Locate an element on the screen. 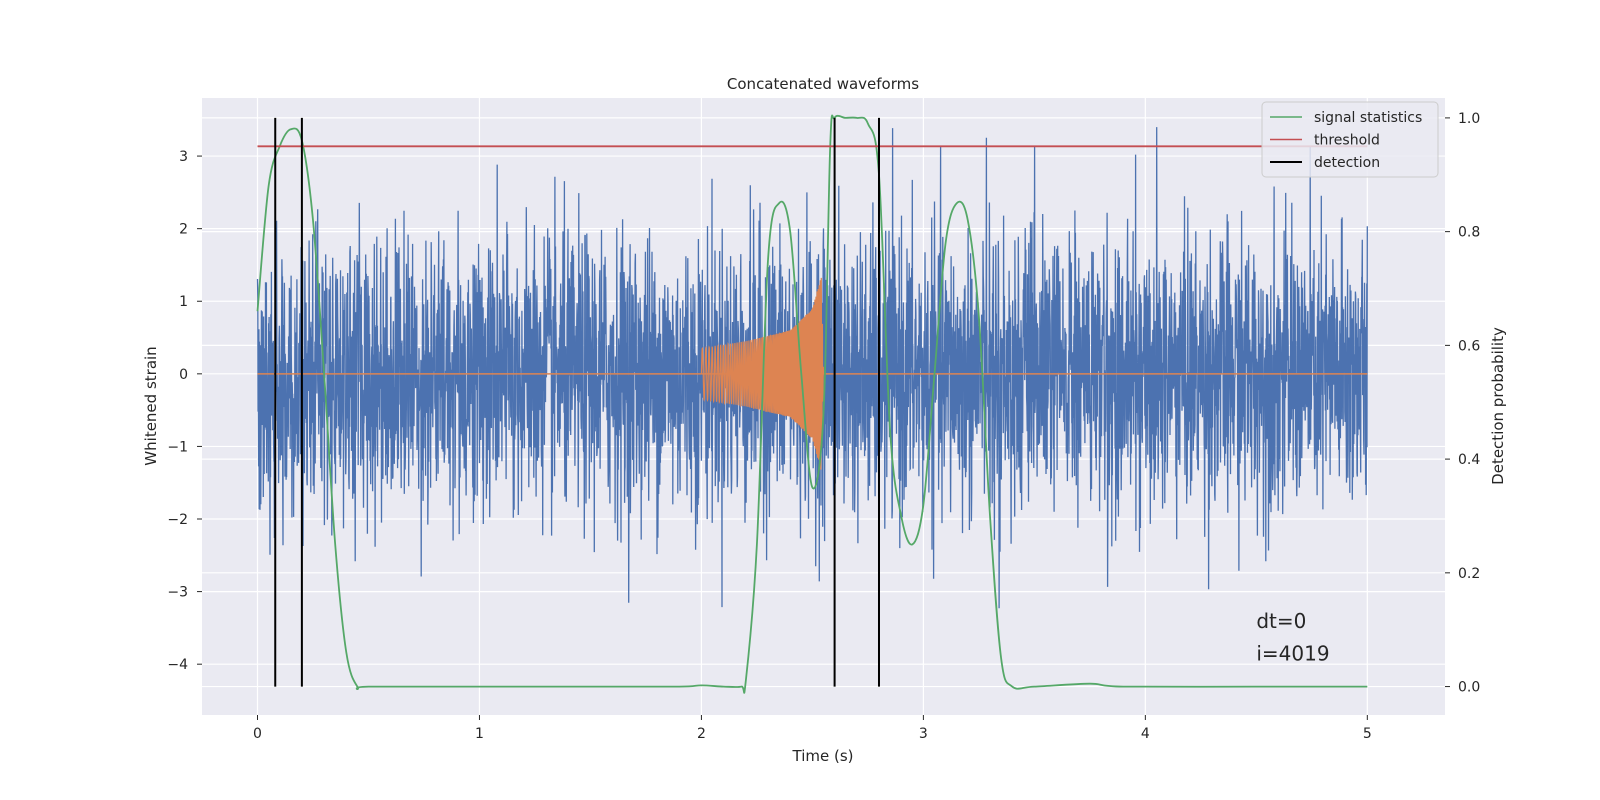 The height and width of the screenshot is (800, 1600). x-axis-label: Time (s) is located at coordinates (823, 756).